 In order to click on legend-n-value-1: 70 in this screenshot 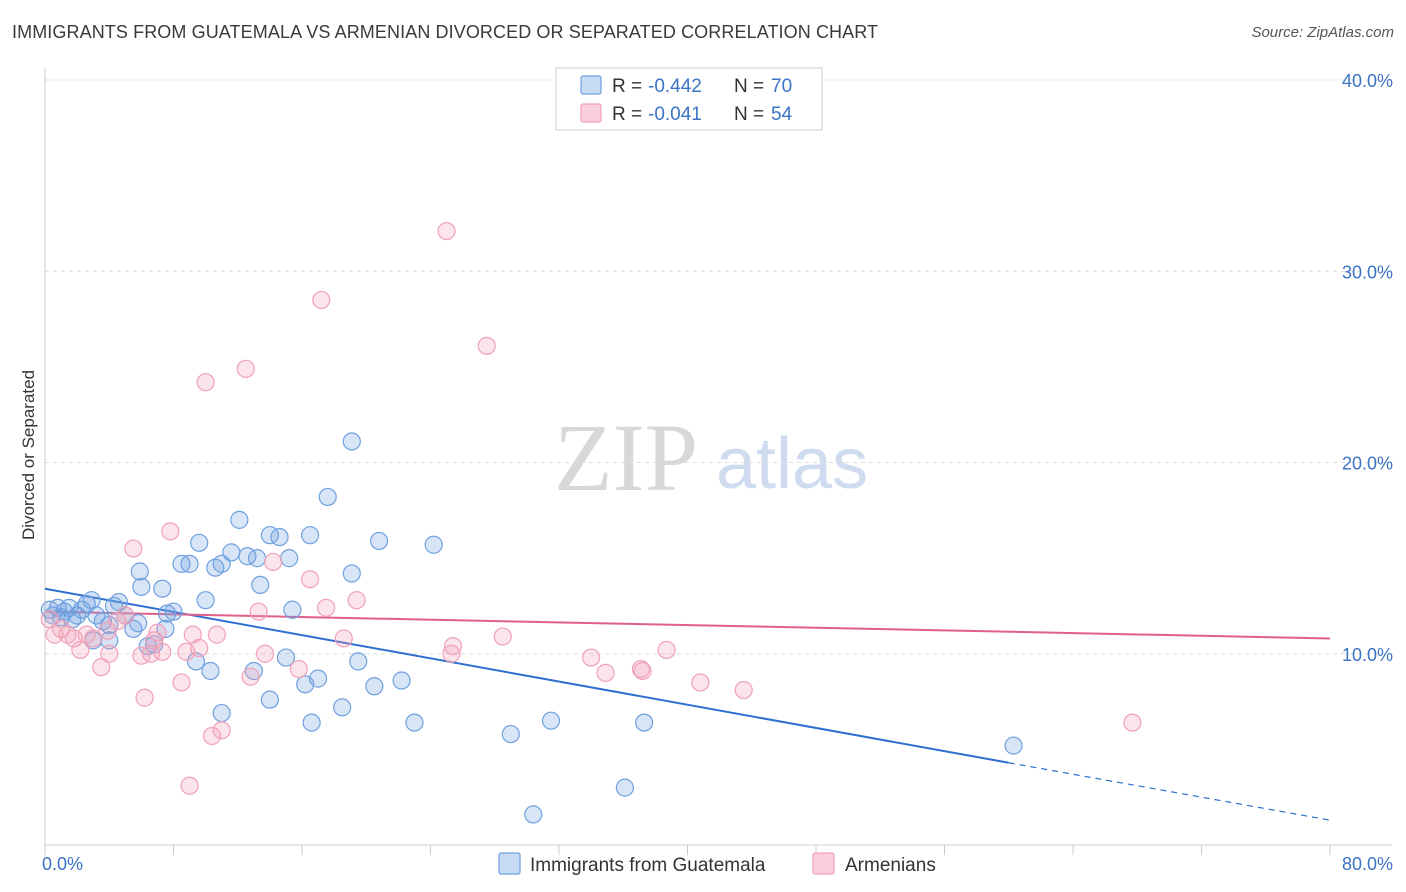, I will do `click(781, 86)`.